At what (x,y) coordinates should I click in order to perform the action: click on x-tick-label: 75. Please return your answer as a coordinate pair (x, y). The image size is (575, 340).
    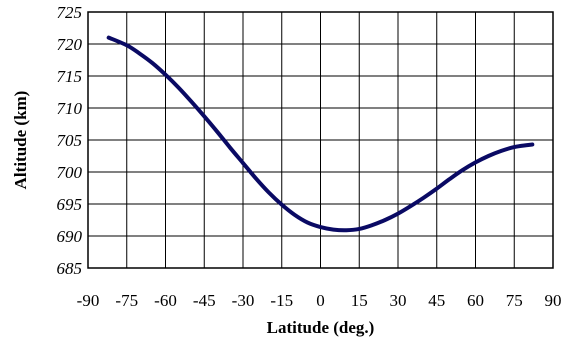
    Looking at the image, I should click on (514, 300).